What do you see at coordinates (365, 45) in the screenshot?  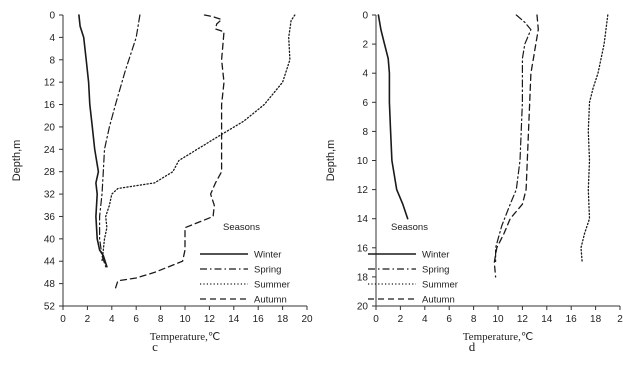 I see `y-tick-label: 2` at bounding box center [365, 45].